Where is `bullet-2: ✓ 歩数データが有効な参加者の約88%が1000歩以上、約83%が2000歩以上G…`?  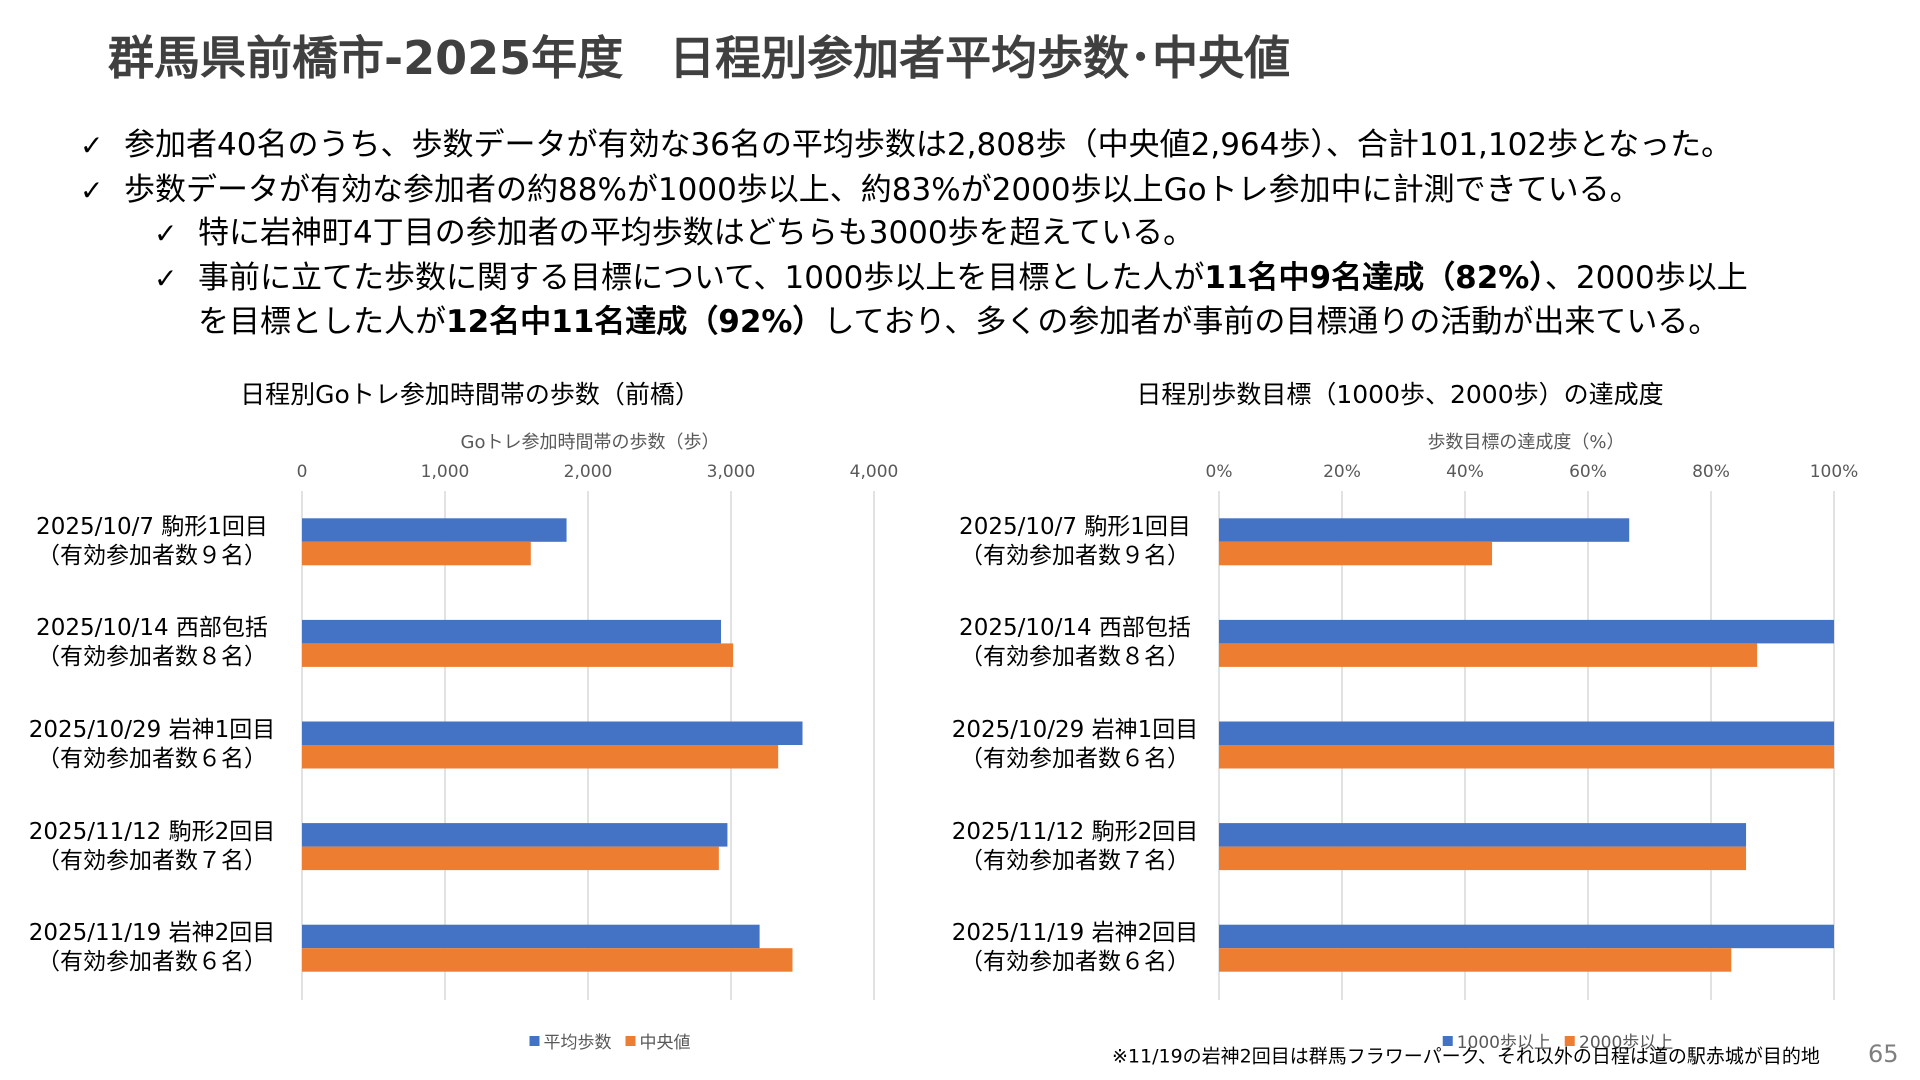
bullet-2: ✓ 歩数データが有効な参加者の約88%が1000歩以上、約83%が2000歩以上G… is located at coordinates (860, 190).